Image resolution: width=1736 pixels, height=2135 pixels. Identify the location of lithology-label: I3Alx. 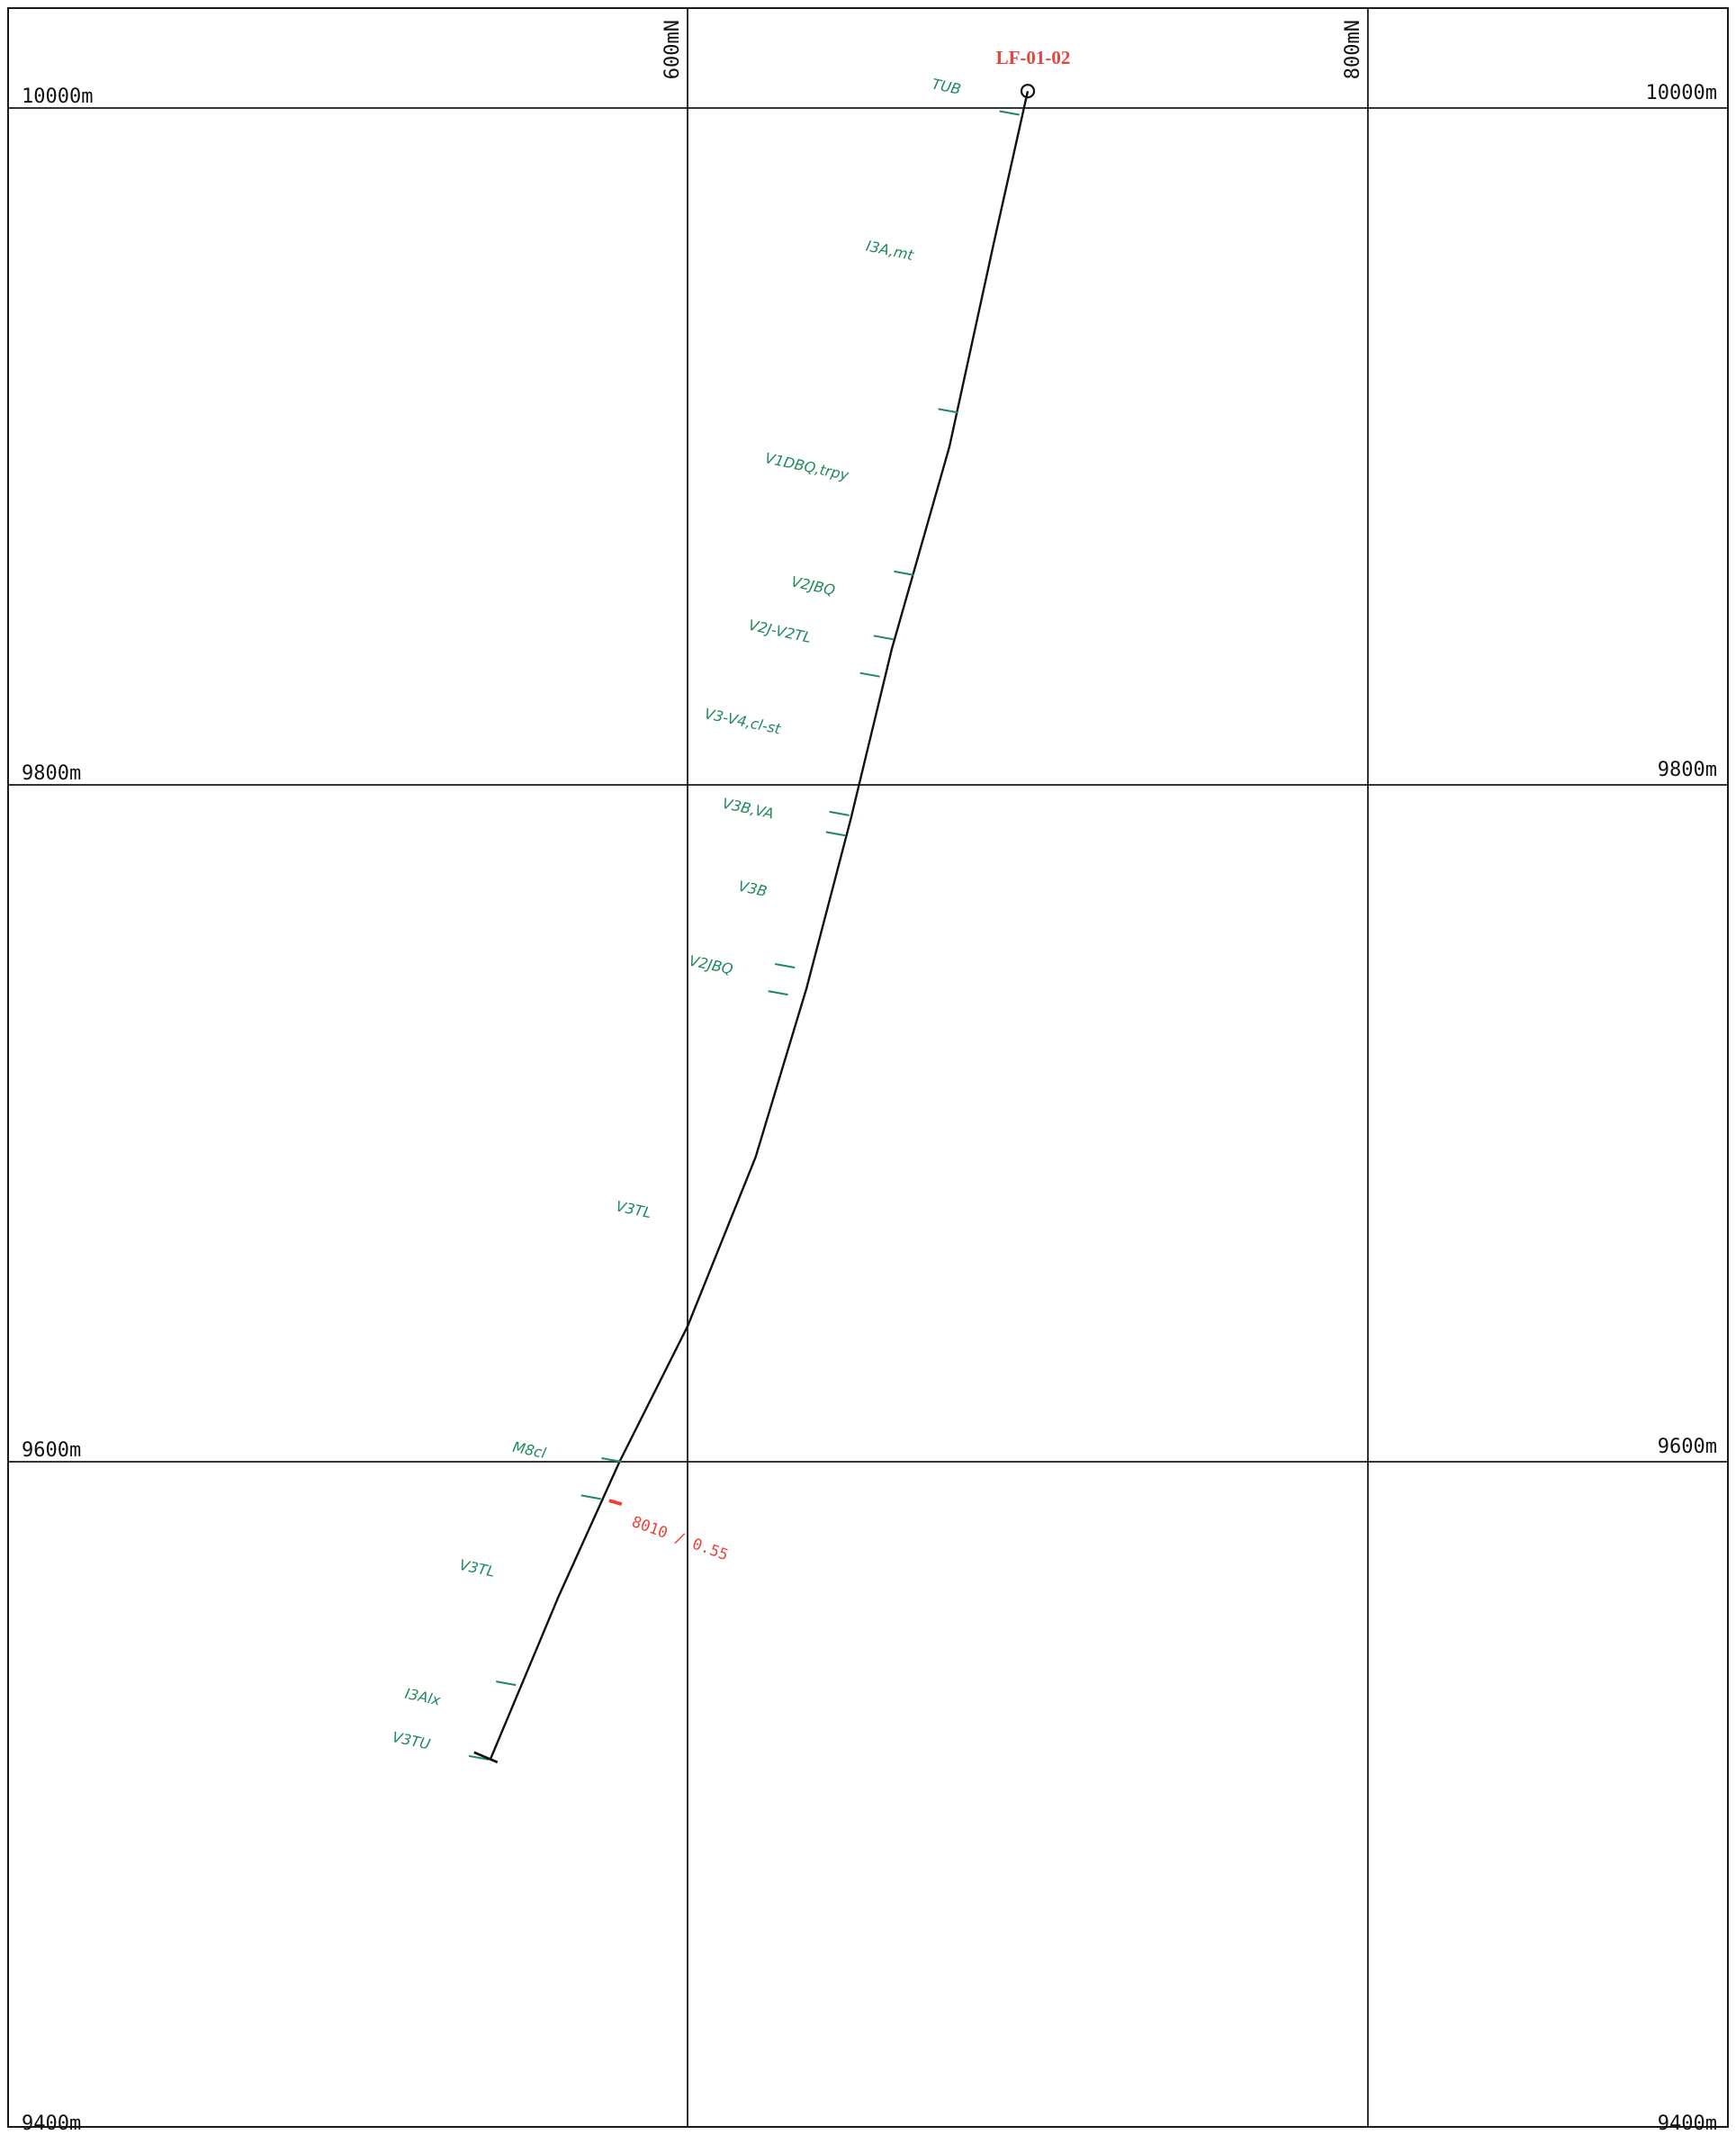
(422, 1697).